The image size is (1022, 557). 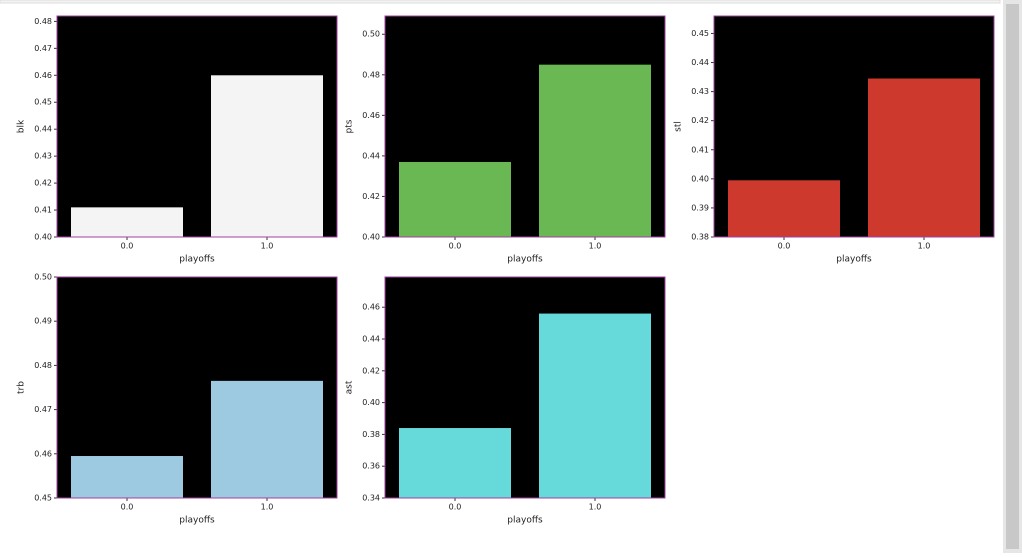 What do you see at coordinates (22, 126) in the screenshot?
I see `y-axis-label: blk` at bounding box center [22, 126].